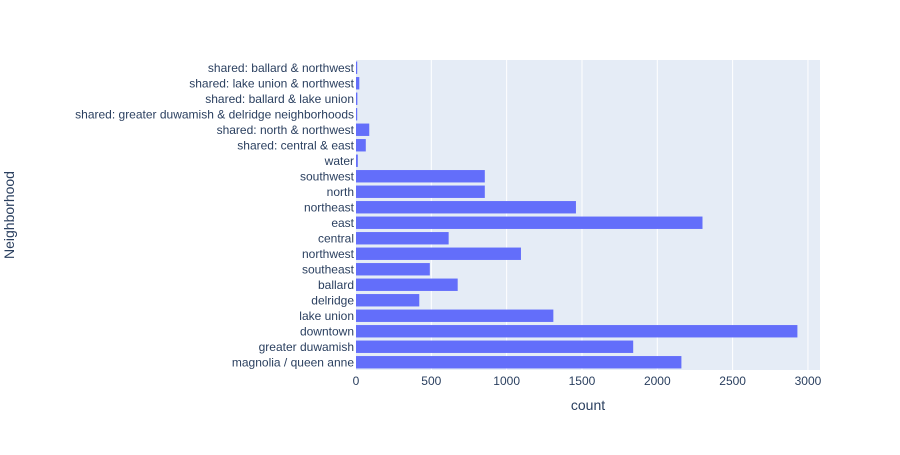 This screenshot has width=900, height=455. I want to click on category-label: downtown, so click(327, 331).